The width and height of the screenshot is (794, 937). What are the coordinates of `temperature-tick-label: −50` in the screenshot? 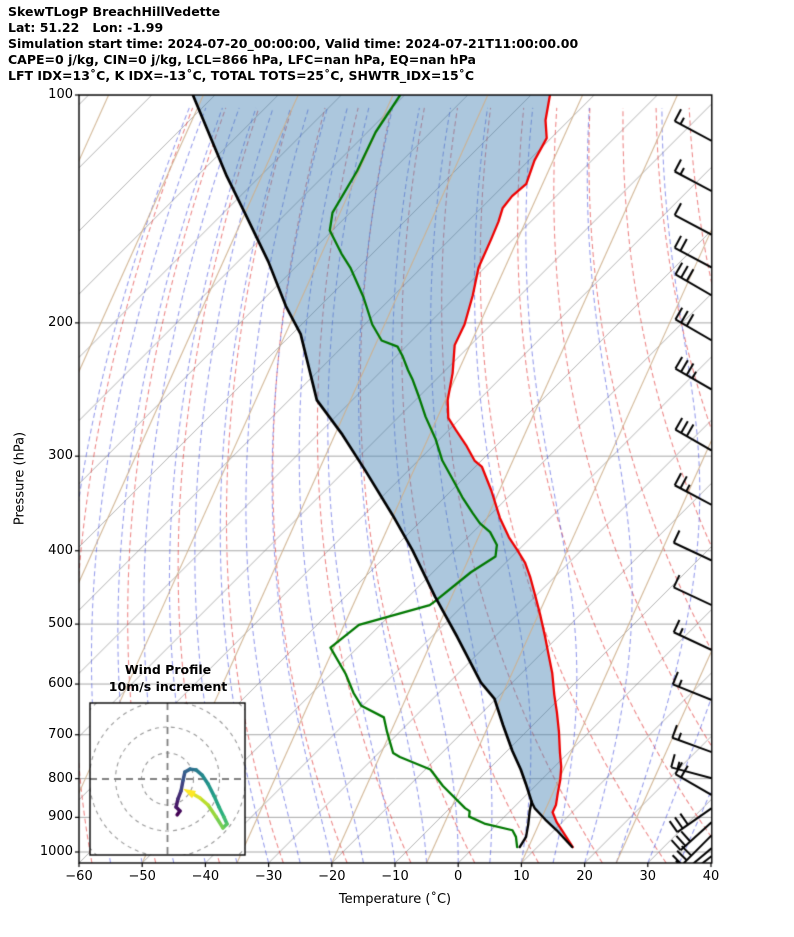 It's located at (142, 876).